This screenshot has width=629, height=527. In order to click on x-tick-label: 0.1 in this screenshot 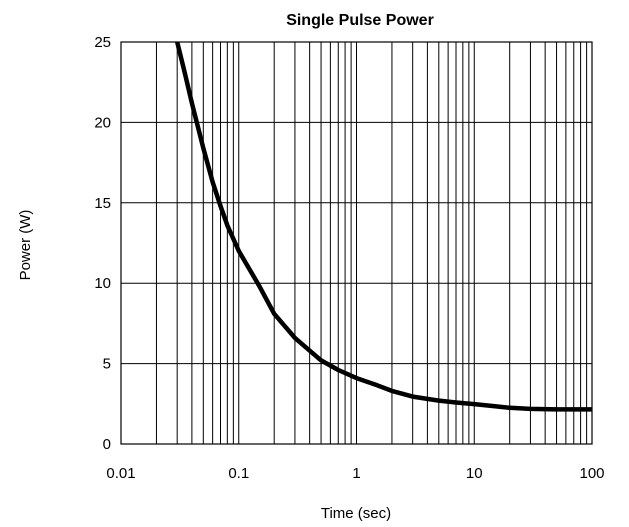, I will do `click(238, 473)`.